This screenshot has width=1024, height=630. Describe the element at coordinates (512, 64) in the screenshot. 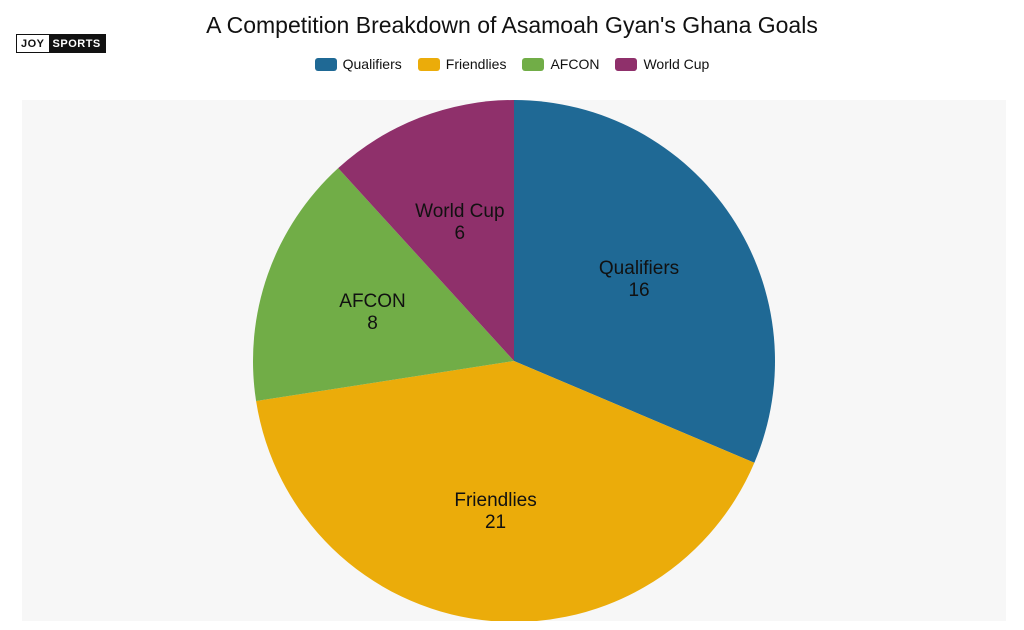

I see `chart-legend: Qualifiers Friendlies AFCON World Cup` at that location.